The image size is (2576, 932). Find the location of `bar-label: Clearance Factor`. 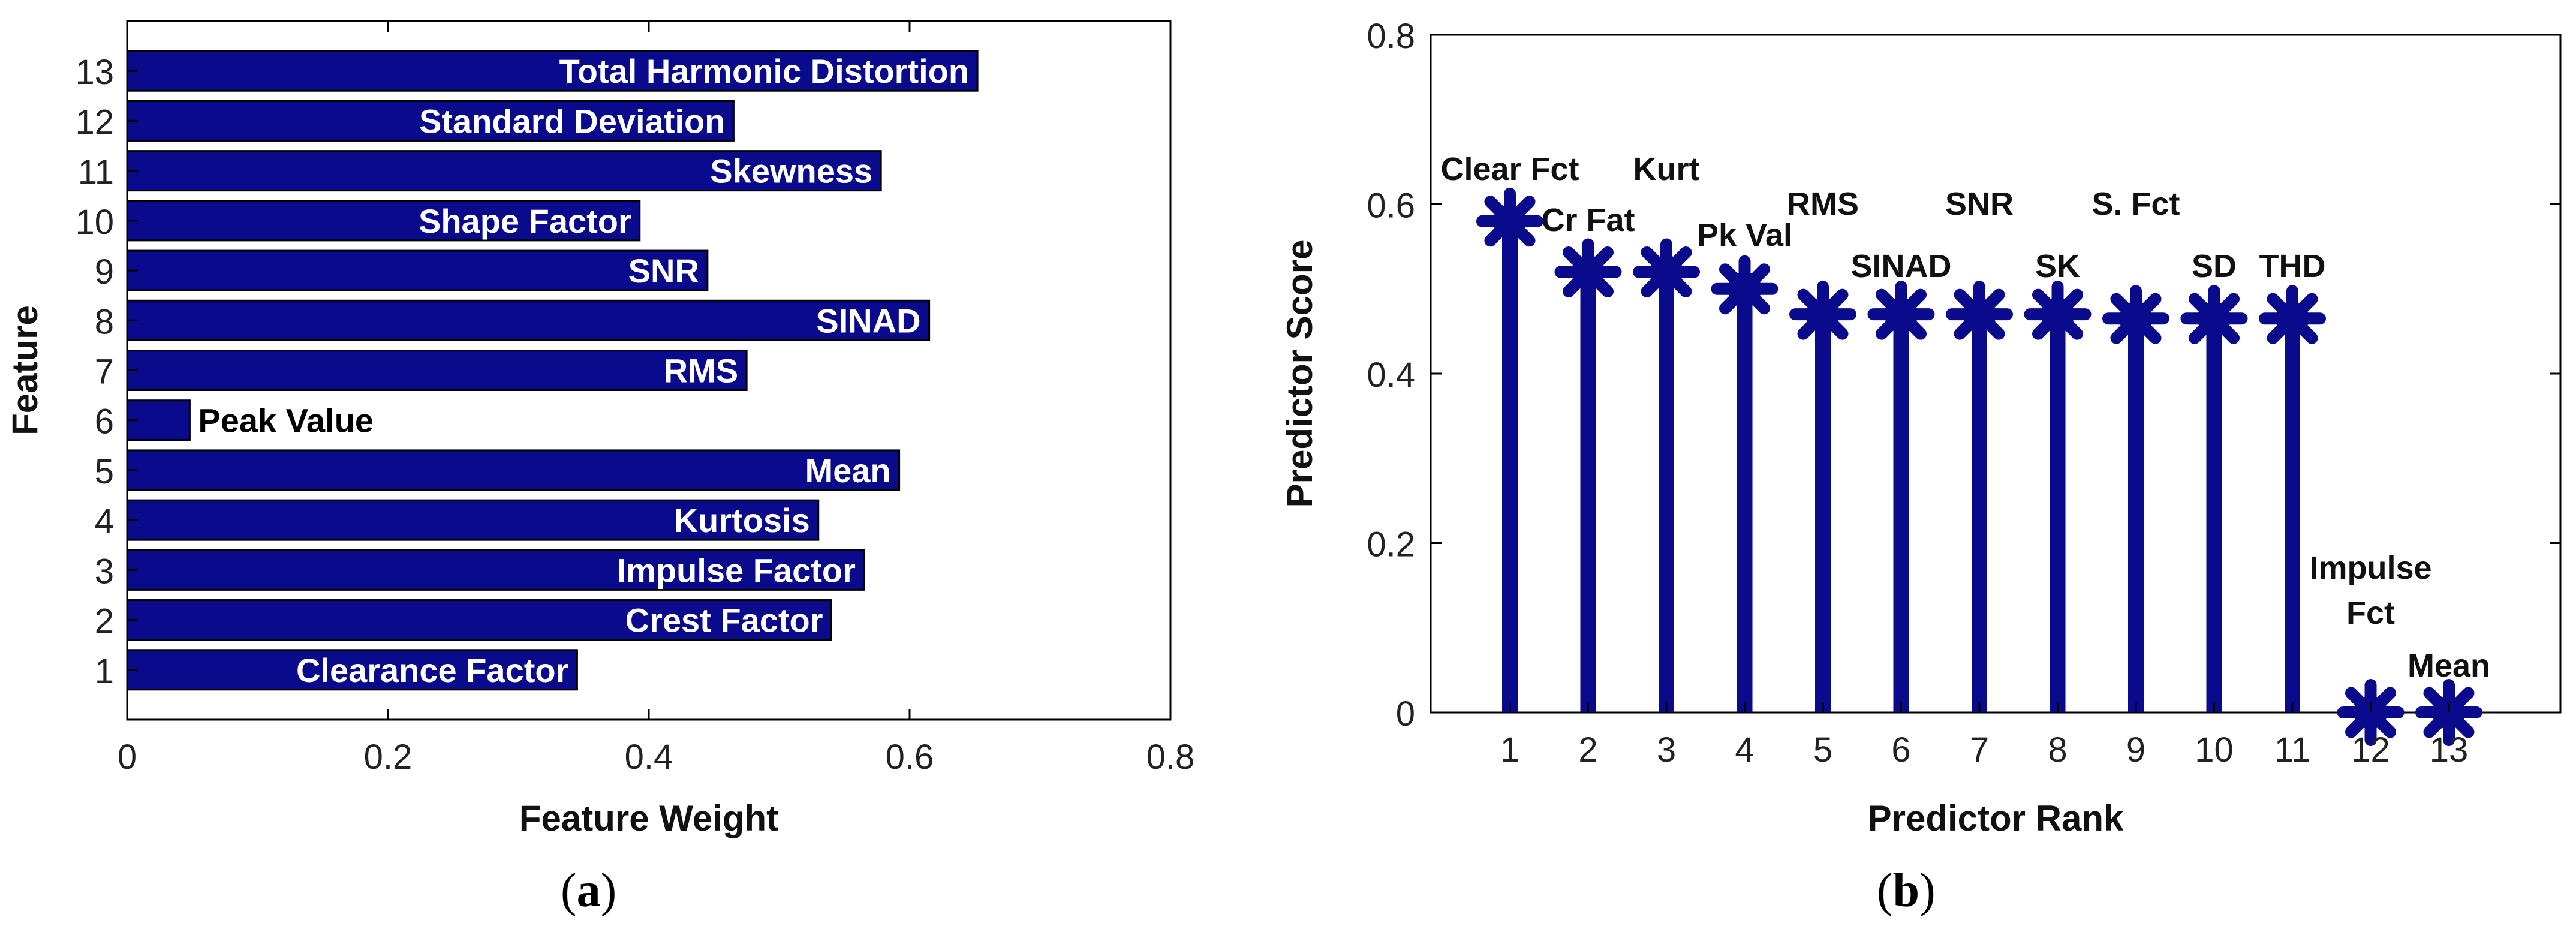

bar-label: Clearance Factor is located at coordinates (432, 670).